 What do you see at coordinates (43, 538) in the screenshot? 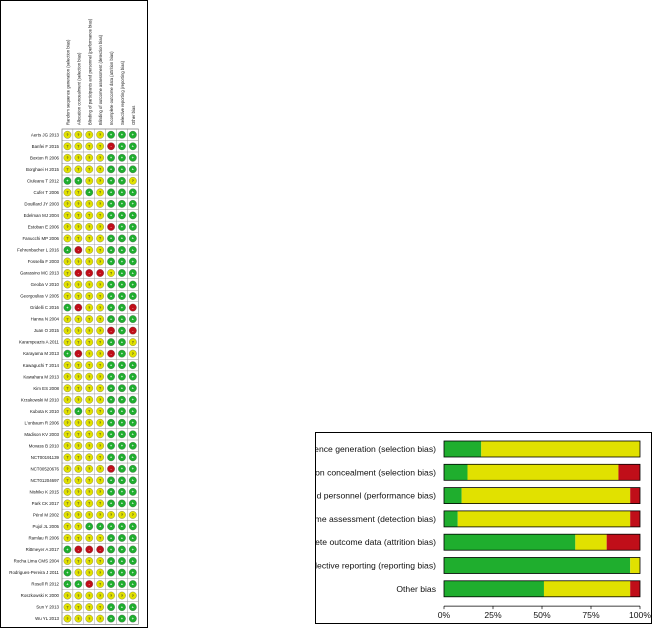
I see `study-label: Ramlau R 2006` at bounding box center [43, 538].